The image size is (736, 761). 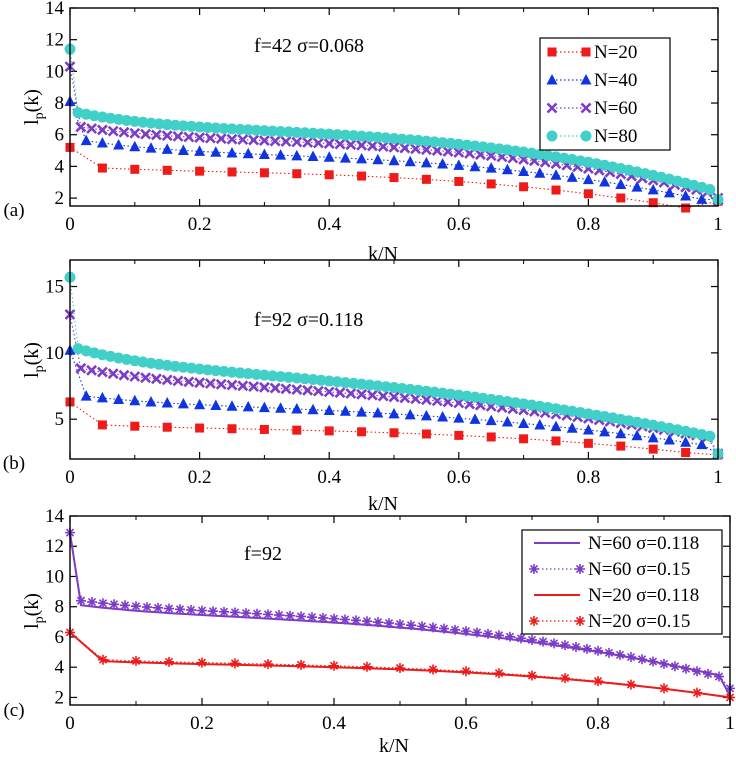 What do you see at coordinates (383, 504) in the screenshot?
I see `x-axis-label: k/N` at bounding box center [383, 504].